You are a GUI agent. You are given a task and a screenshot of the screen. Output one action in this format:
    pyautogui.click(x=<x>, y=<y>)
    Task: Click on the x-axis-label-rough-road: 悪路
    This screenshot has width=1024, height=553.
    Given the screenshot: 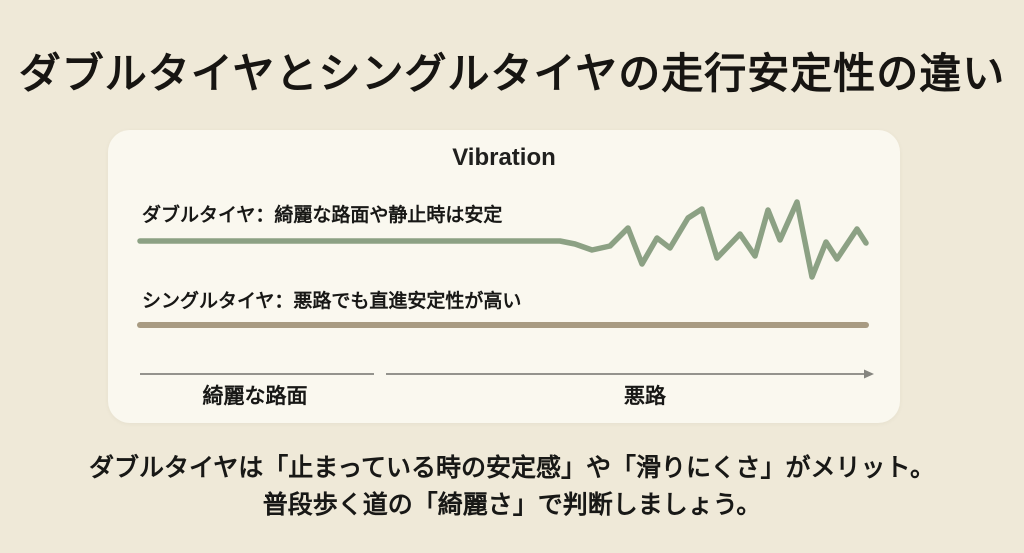 What is the action you would take?
    pyautogui.click(x=645, y=396)
    